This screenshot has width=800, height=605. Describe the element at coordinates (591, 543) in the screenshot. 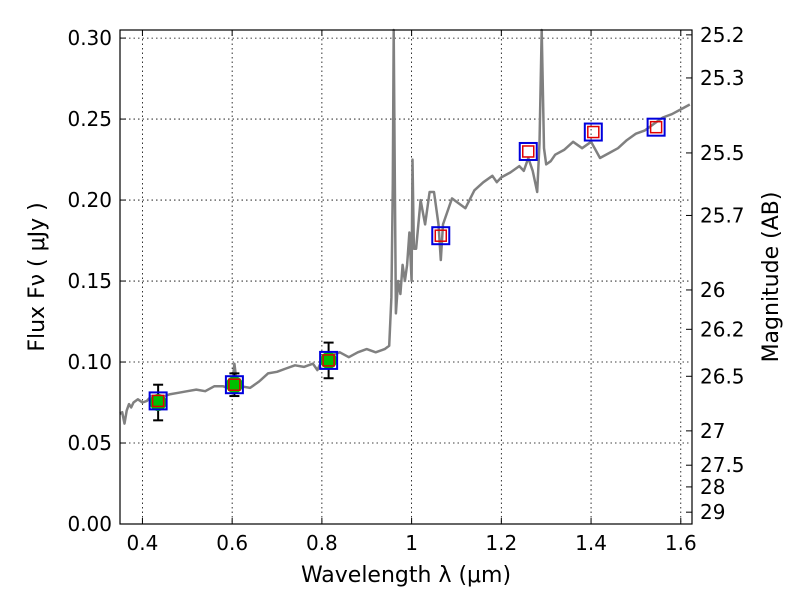

I see `x-tick-label: 1.4` at that location.